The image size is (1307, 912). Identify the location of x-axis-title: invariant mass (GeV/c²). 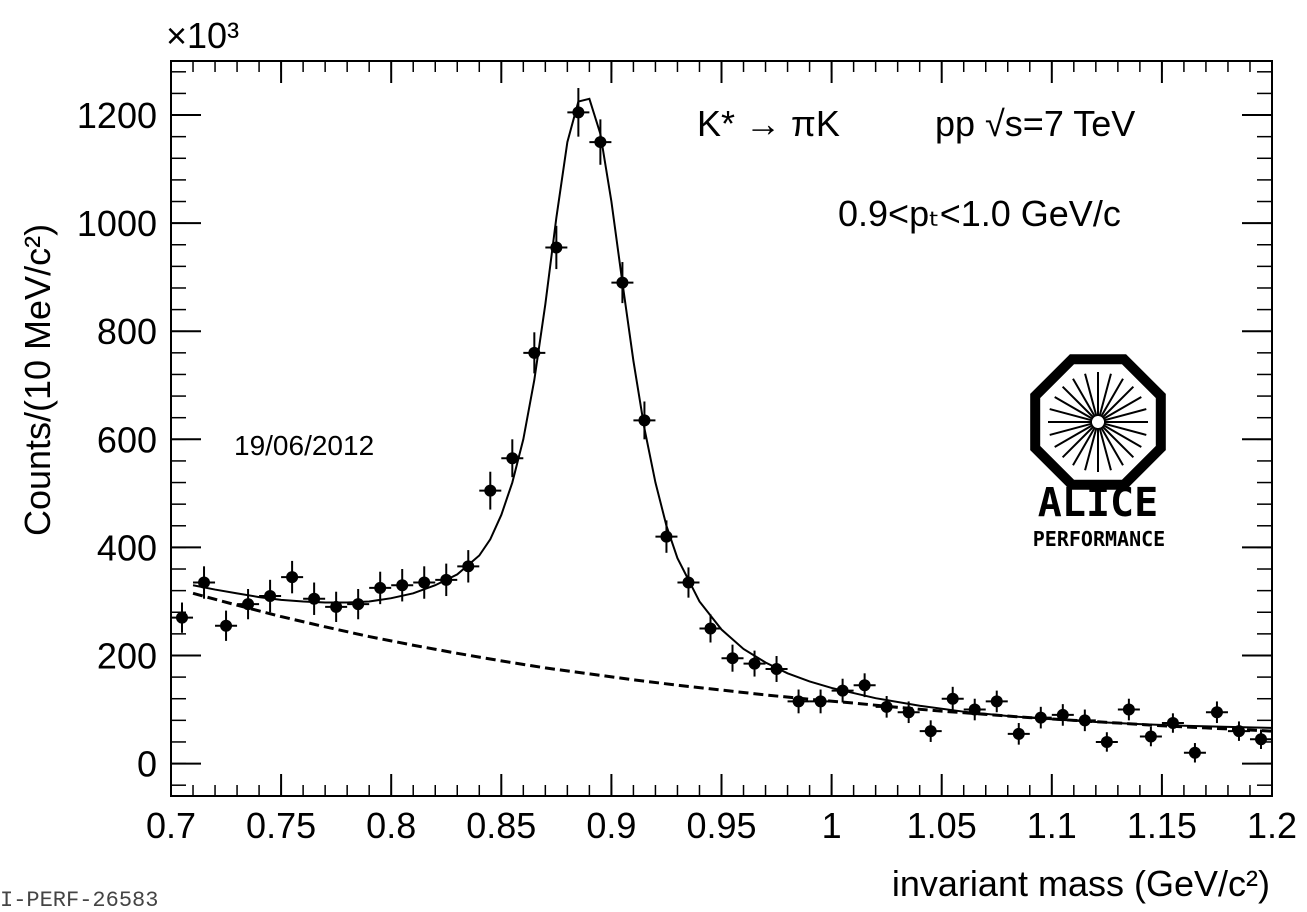
(1081, 883).